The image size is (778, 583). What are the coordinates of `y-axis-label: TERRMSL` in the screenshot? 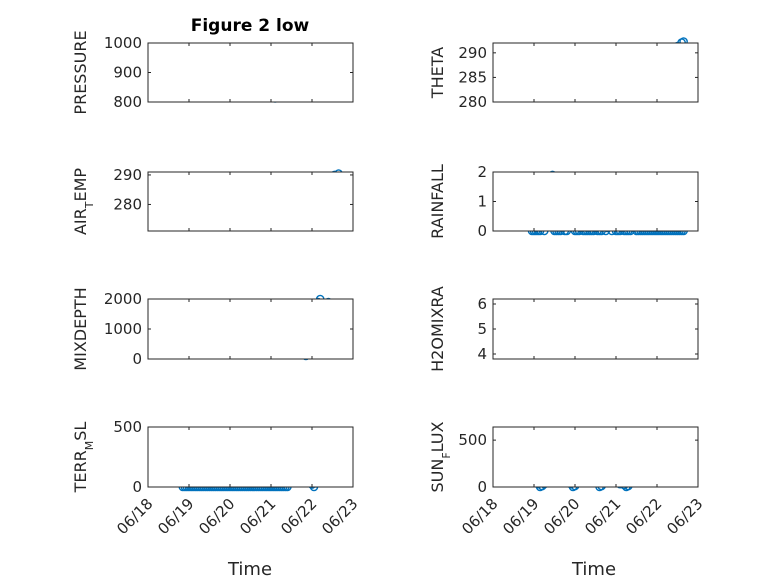 It's located at (83, 458).